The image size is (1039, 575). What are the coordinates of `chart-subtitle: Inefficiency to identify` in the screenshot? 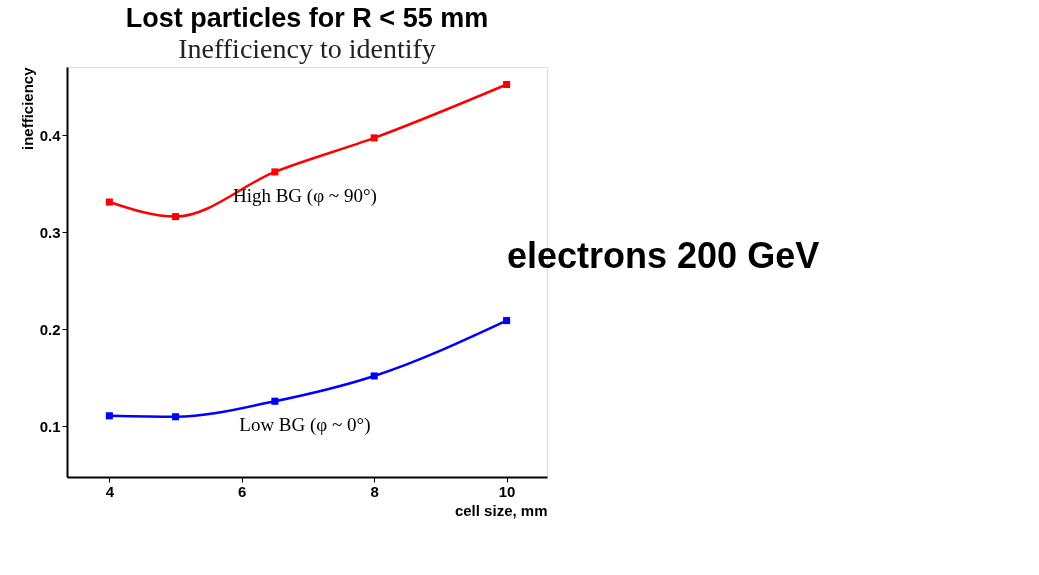 It's located at (307, 48).